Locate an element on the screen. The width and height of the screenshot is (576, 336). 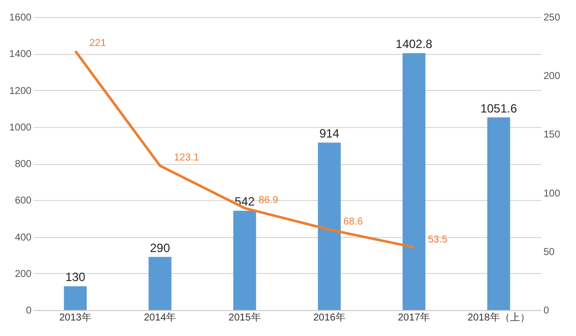
y-tick-label: 200 is located at coordinates (23, 274).